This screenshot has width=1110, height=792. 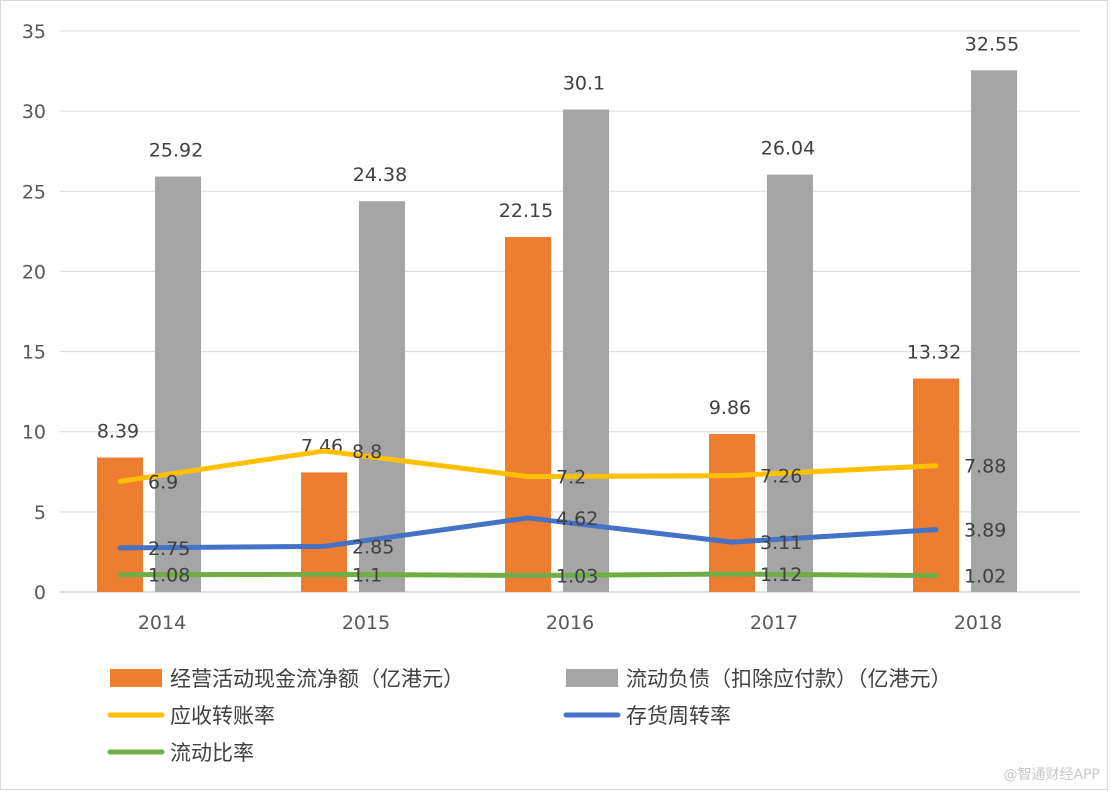 What do you see at coordinates (163, 482) in the screenshot?
I see `line-data-label: 6.9` at bounding box center [163, 482].